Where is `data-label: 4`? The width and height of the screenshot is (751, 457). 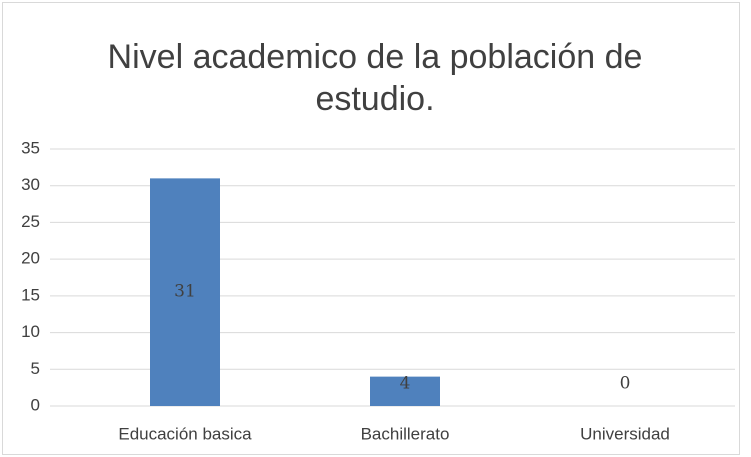
data-label: 4 is located at coordinates (405, 384).